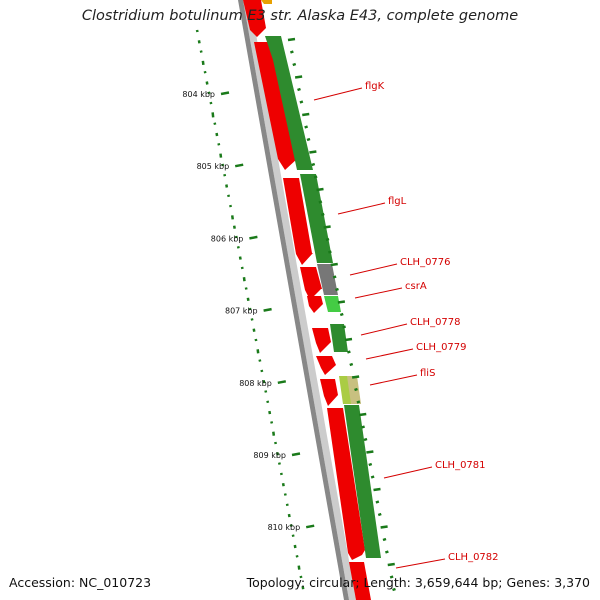 The image size is (600, 600). Describe the element at coordinates (227, 238) in the screenshot. I see `scale-tick-label: 806 kbp` at that location.